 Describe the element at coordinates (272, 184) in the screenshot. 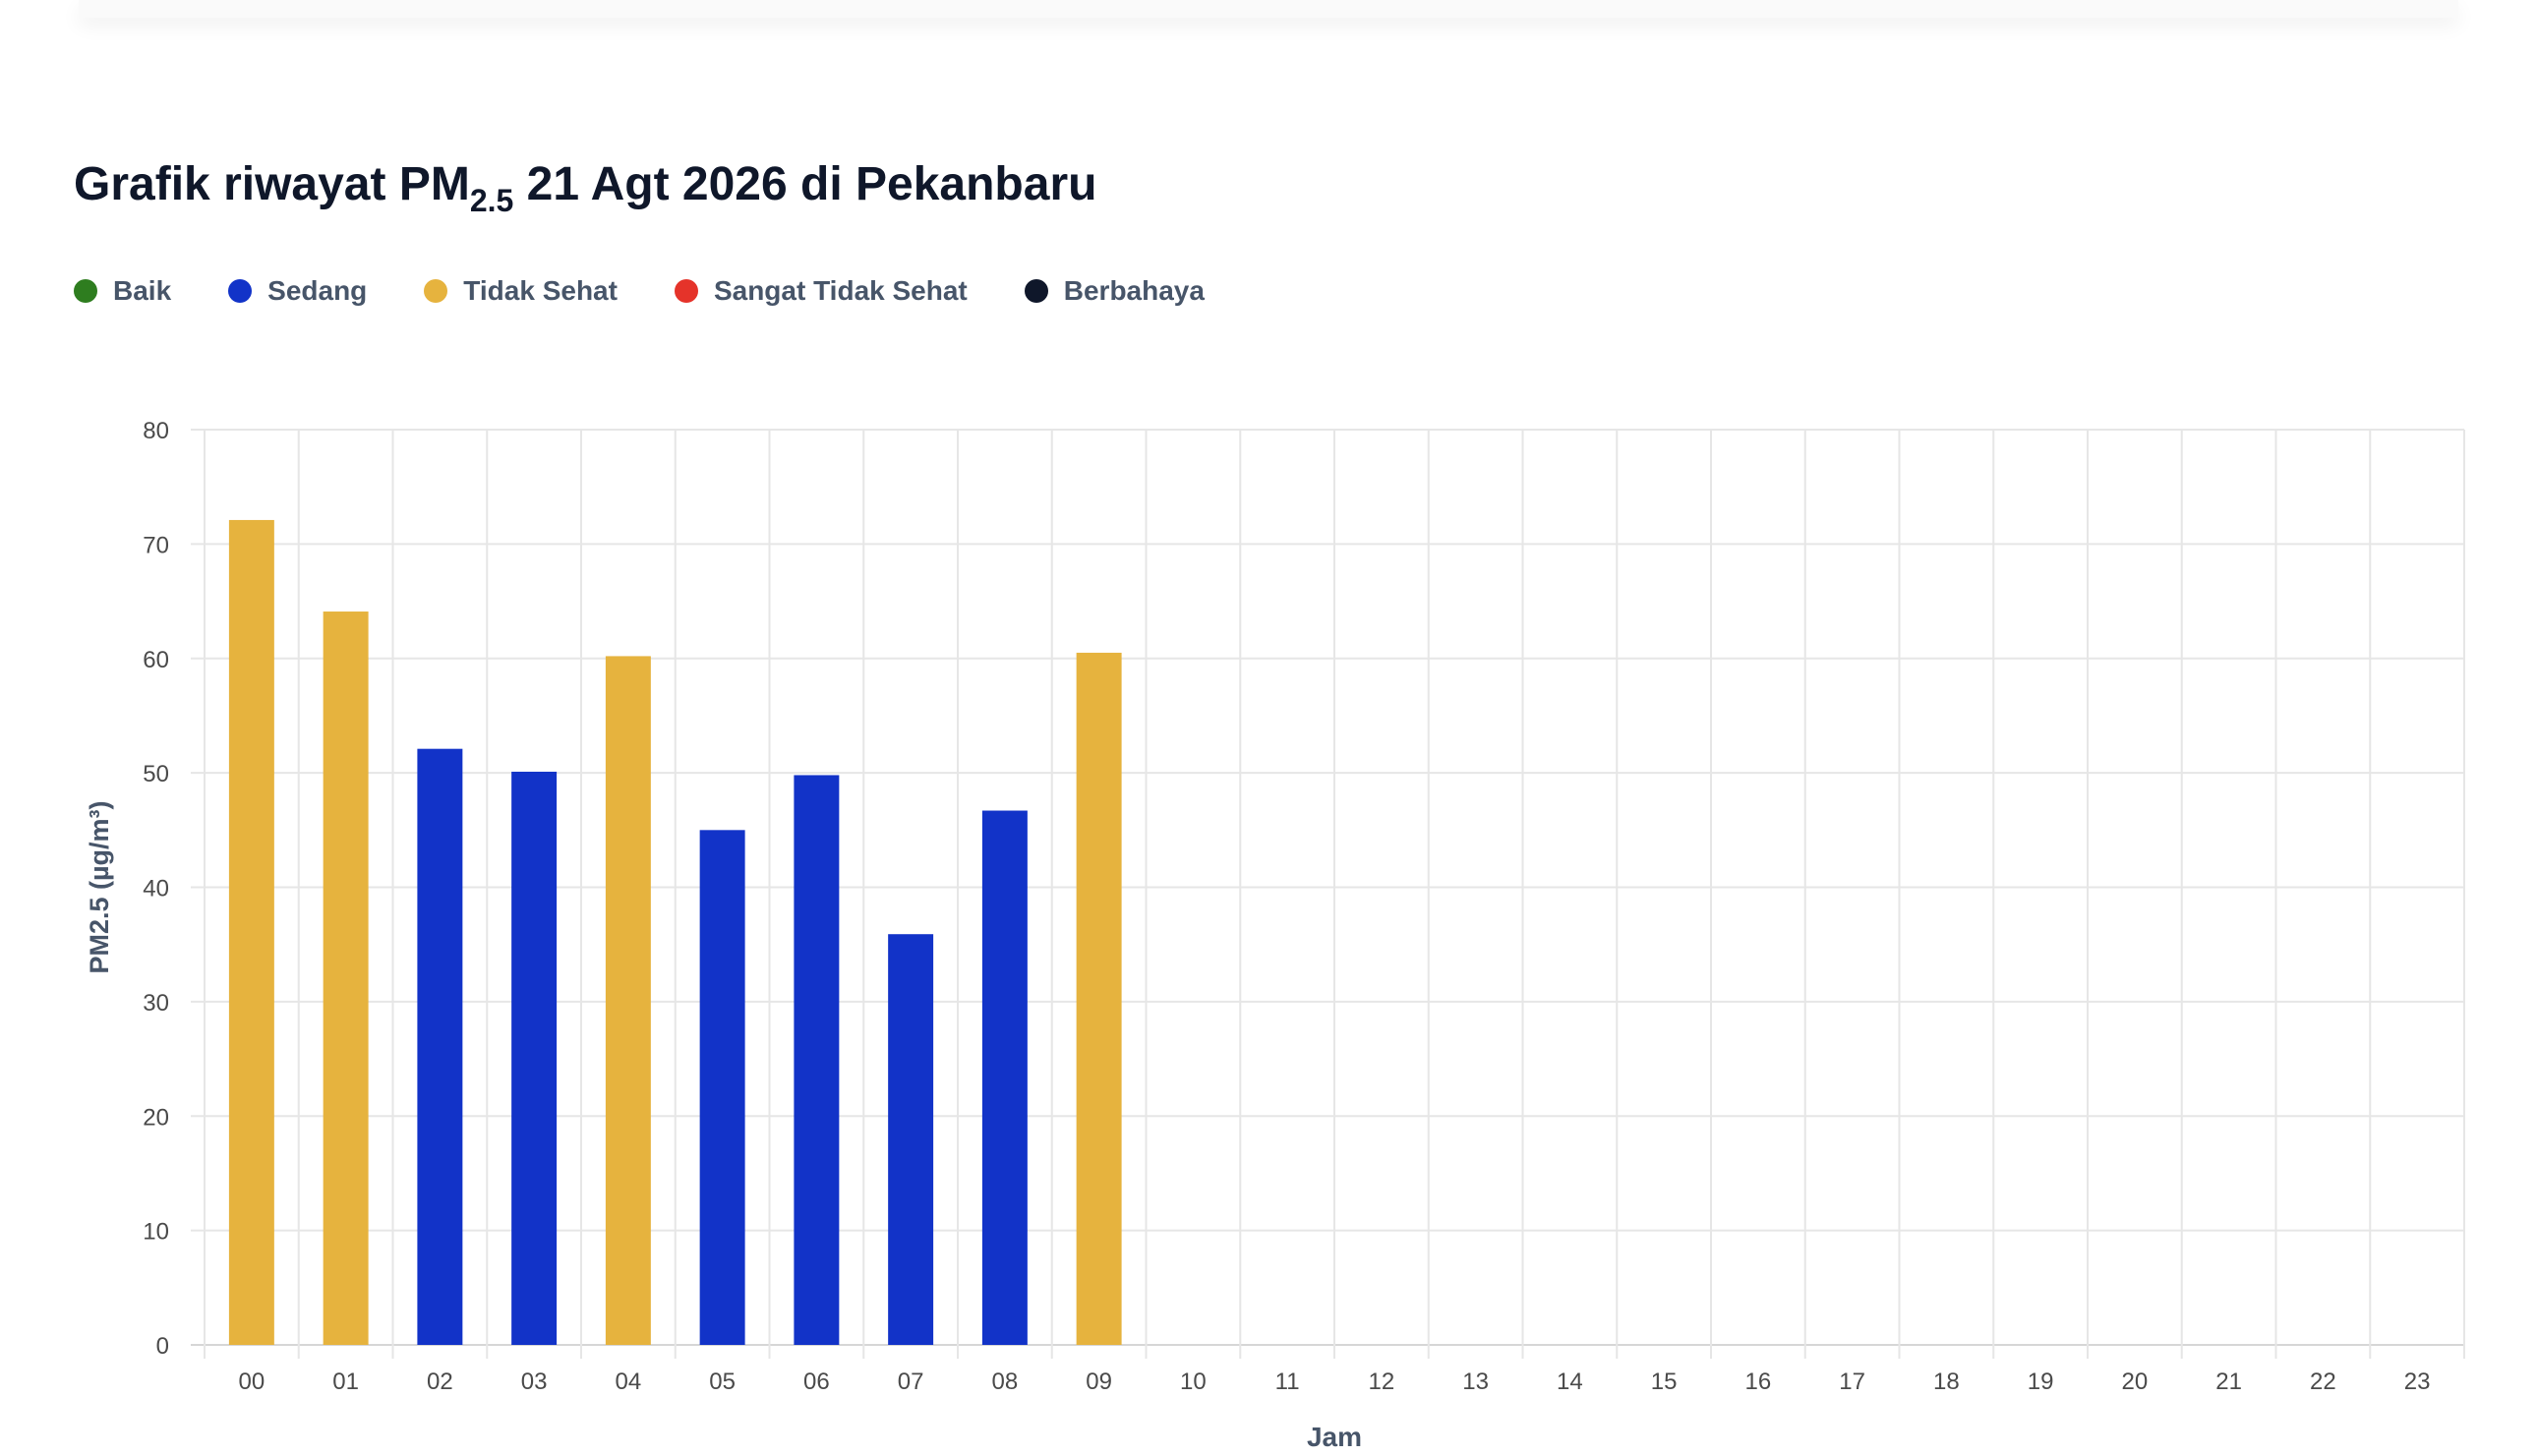

I see `title-prefix: Grafik riwayat PM` at that location.